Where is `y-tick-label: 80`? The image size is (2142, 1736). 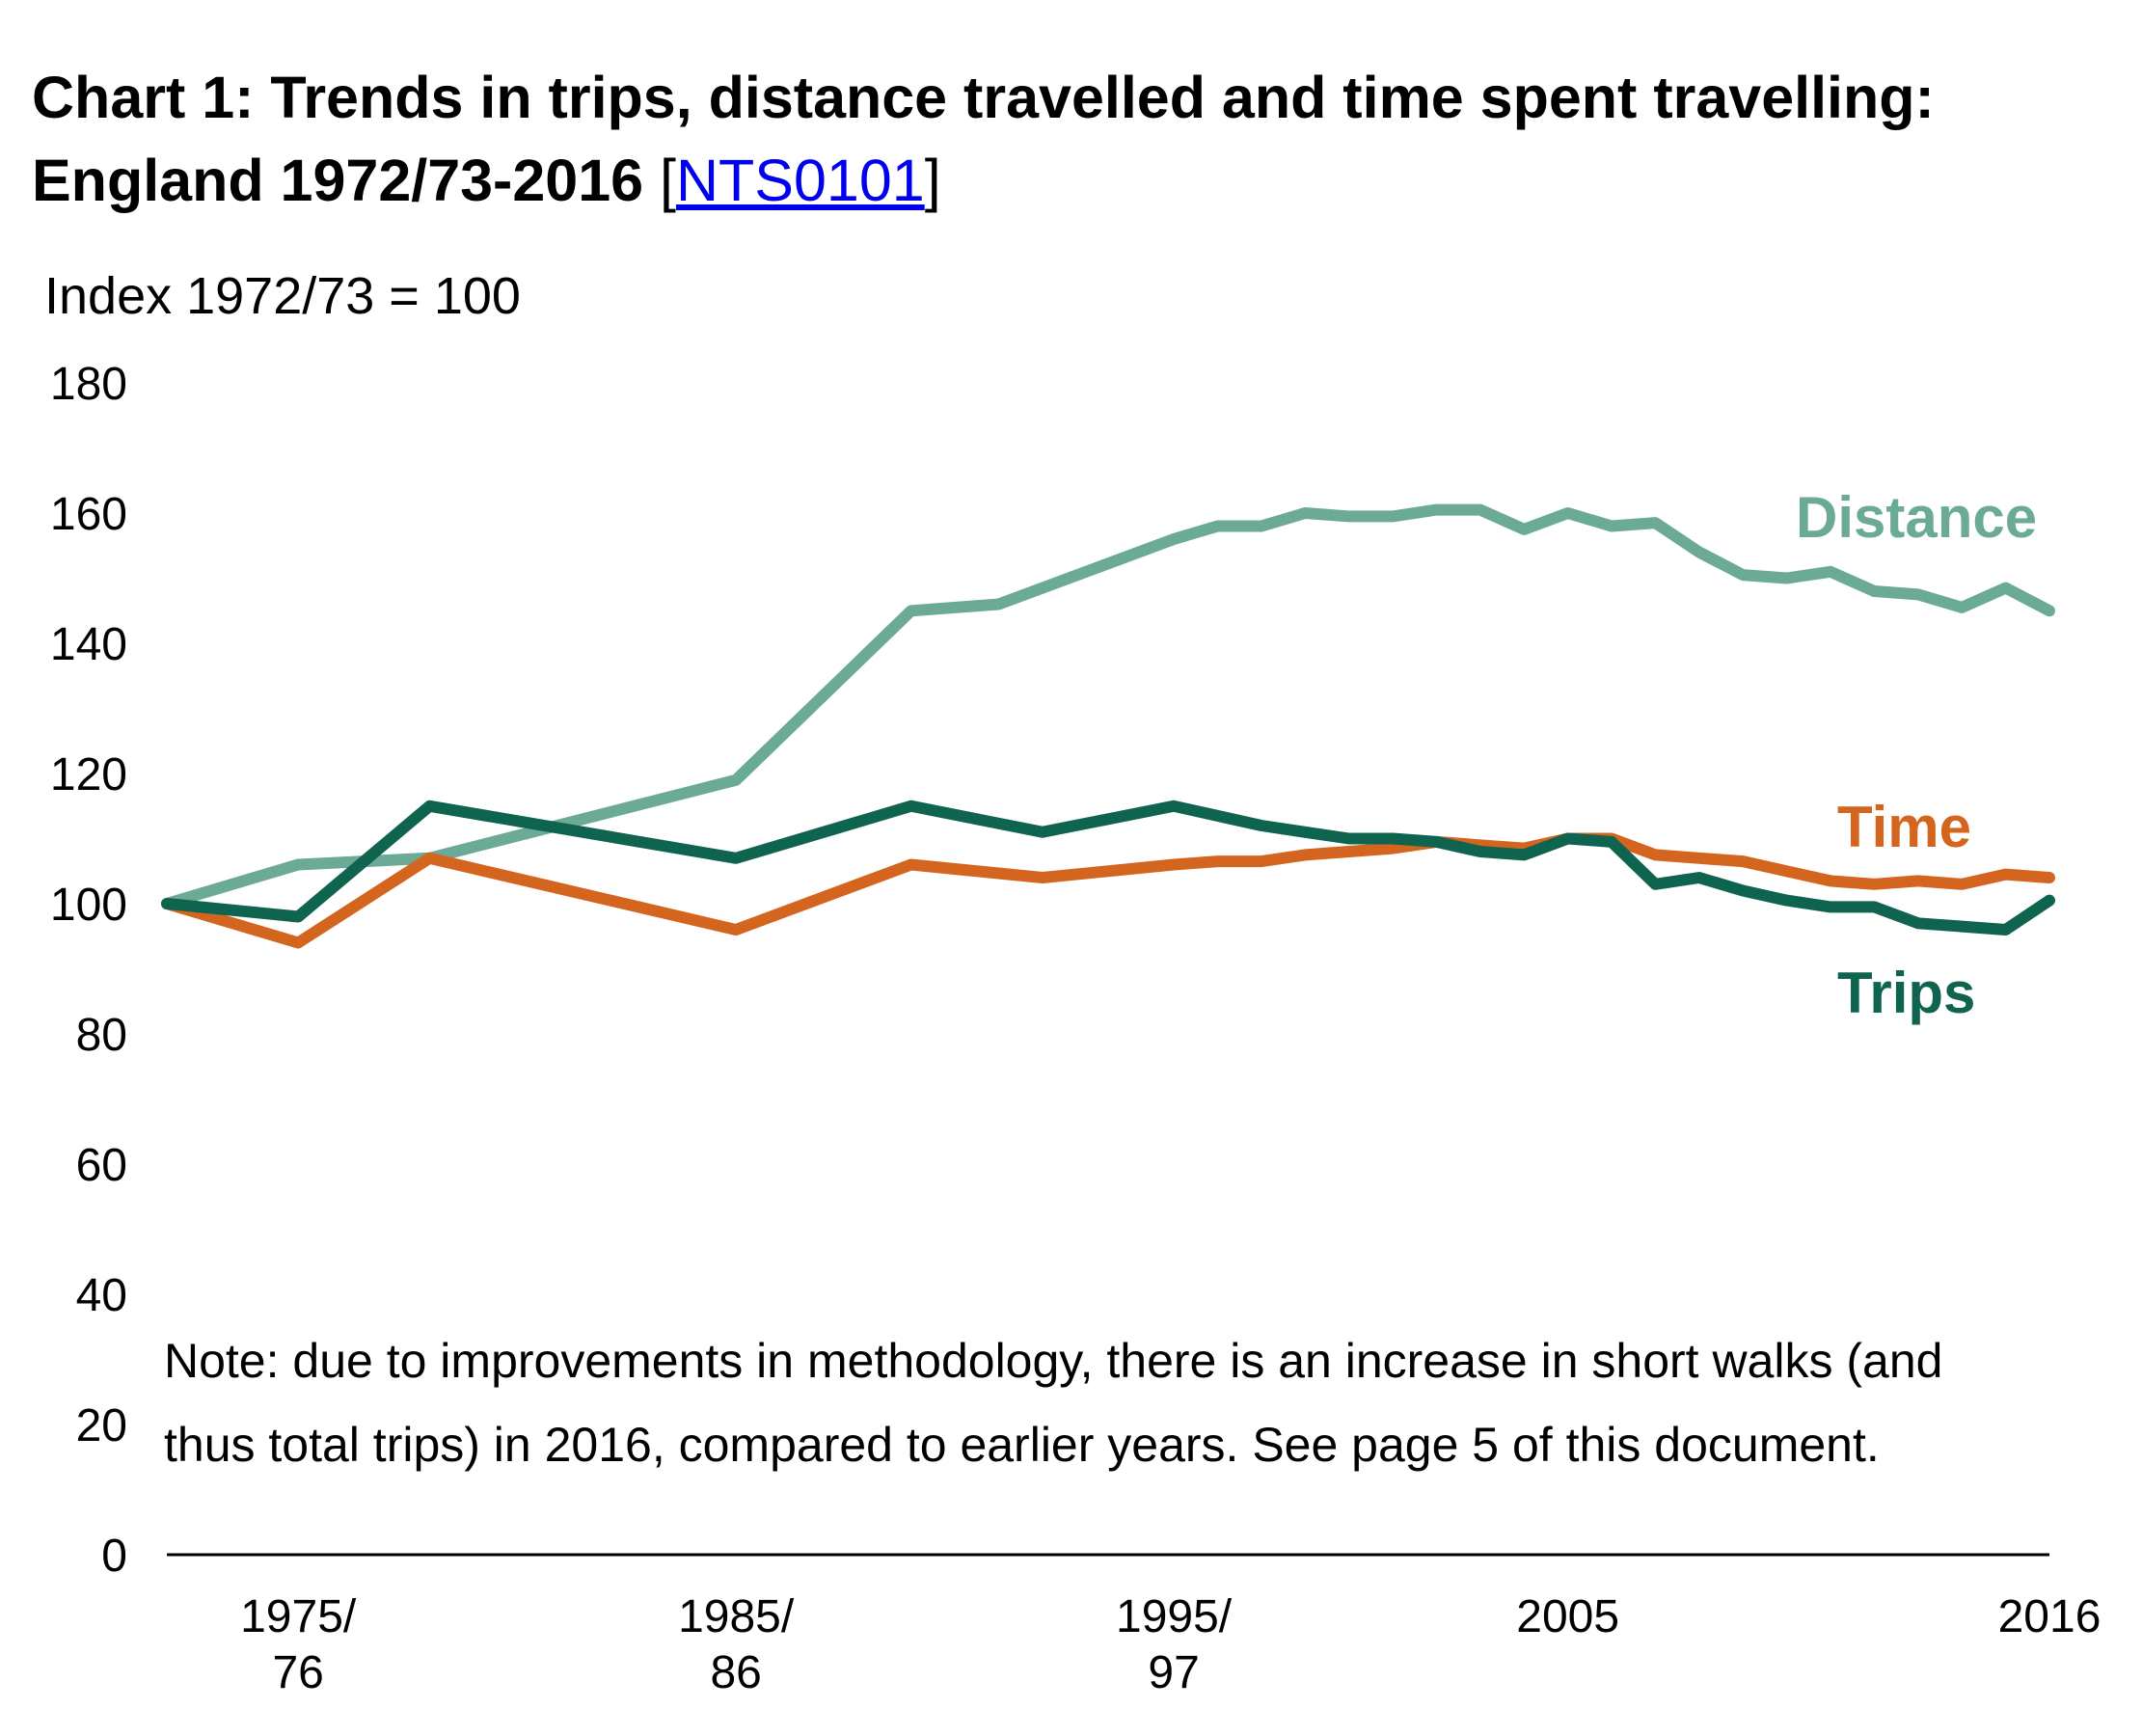 y-tick-label: 80 is located at coordinates (102, 1036).